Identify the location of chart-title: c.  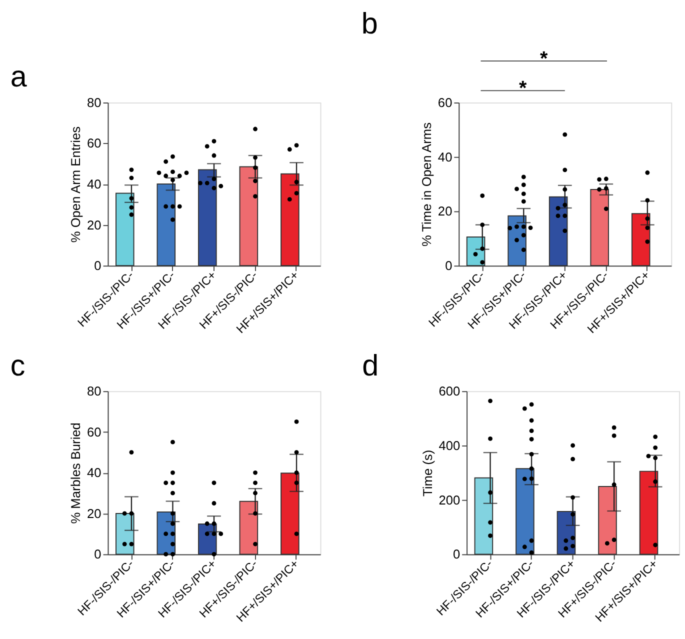
(18, 365).